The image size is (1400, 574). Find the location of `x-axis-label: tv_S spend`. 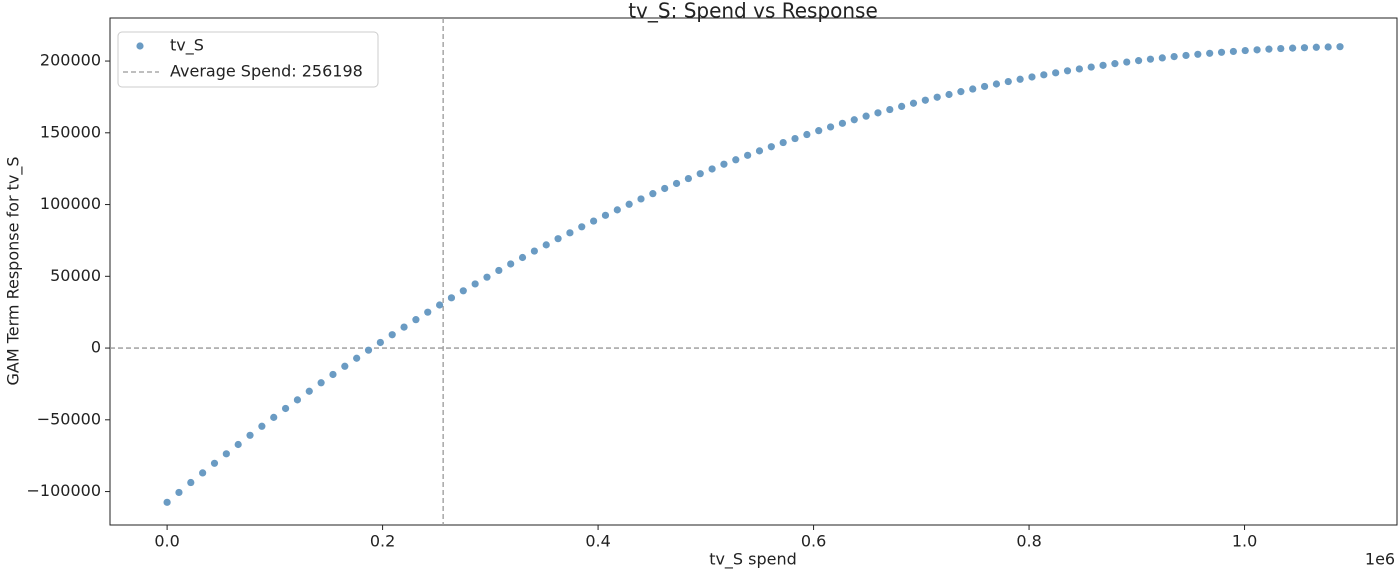

x-axis-label: tv_S spend is located at coordinates (753, 560).